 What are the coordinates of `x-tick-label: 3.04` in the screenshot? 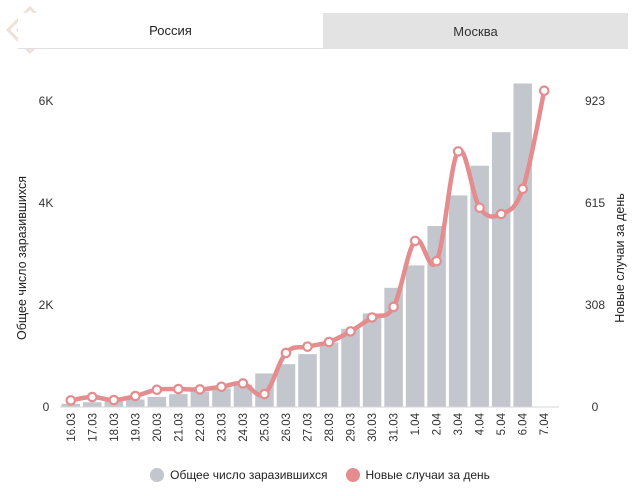 It's located at (459, 423).